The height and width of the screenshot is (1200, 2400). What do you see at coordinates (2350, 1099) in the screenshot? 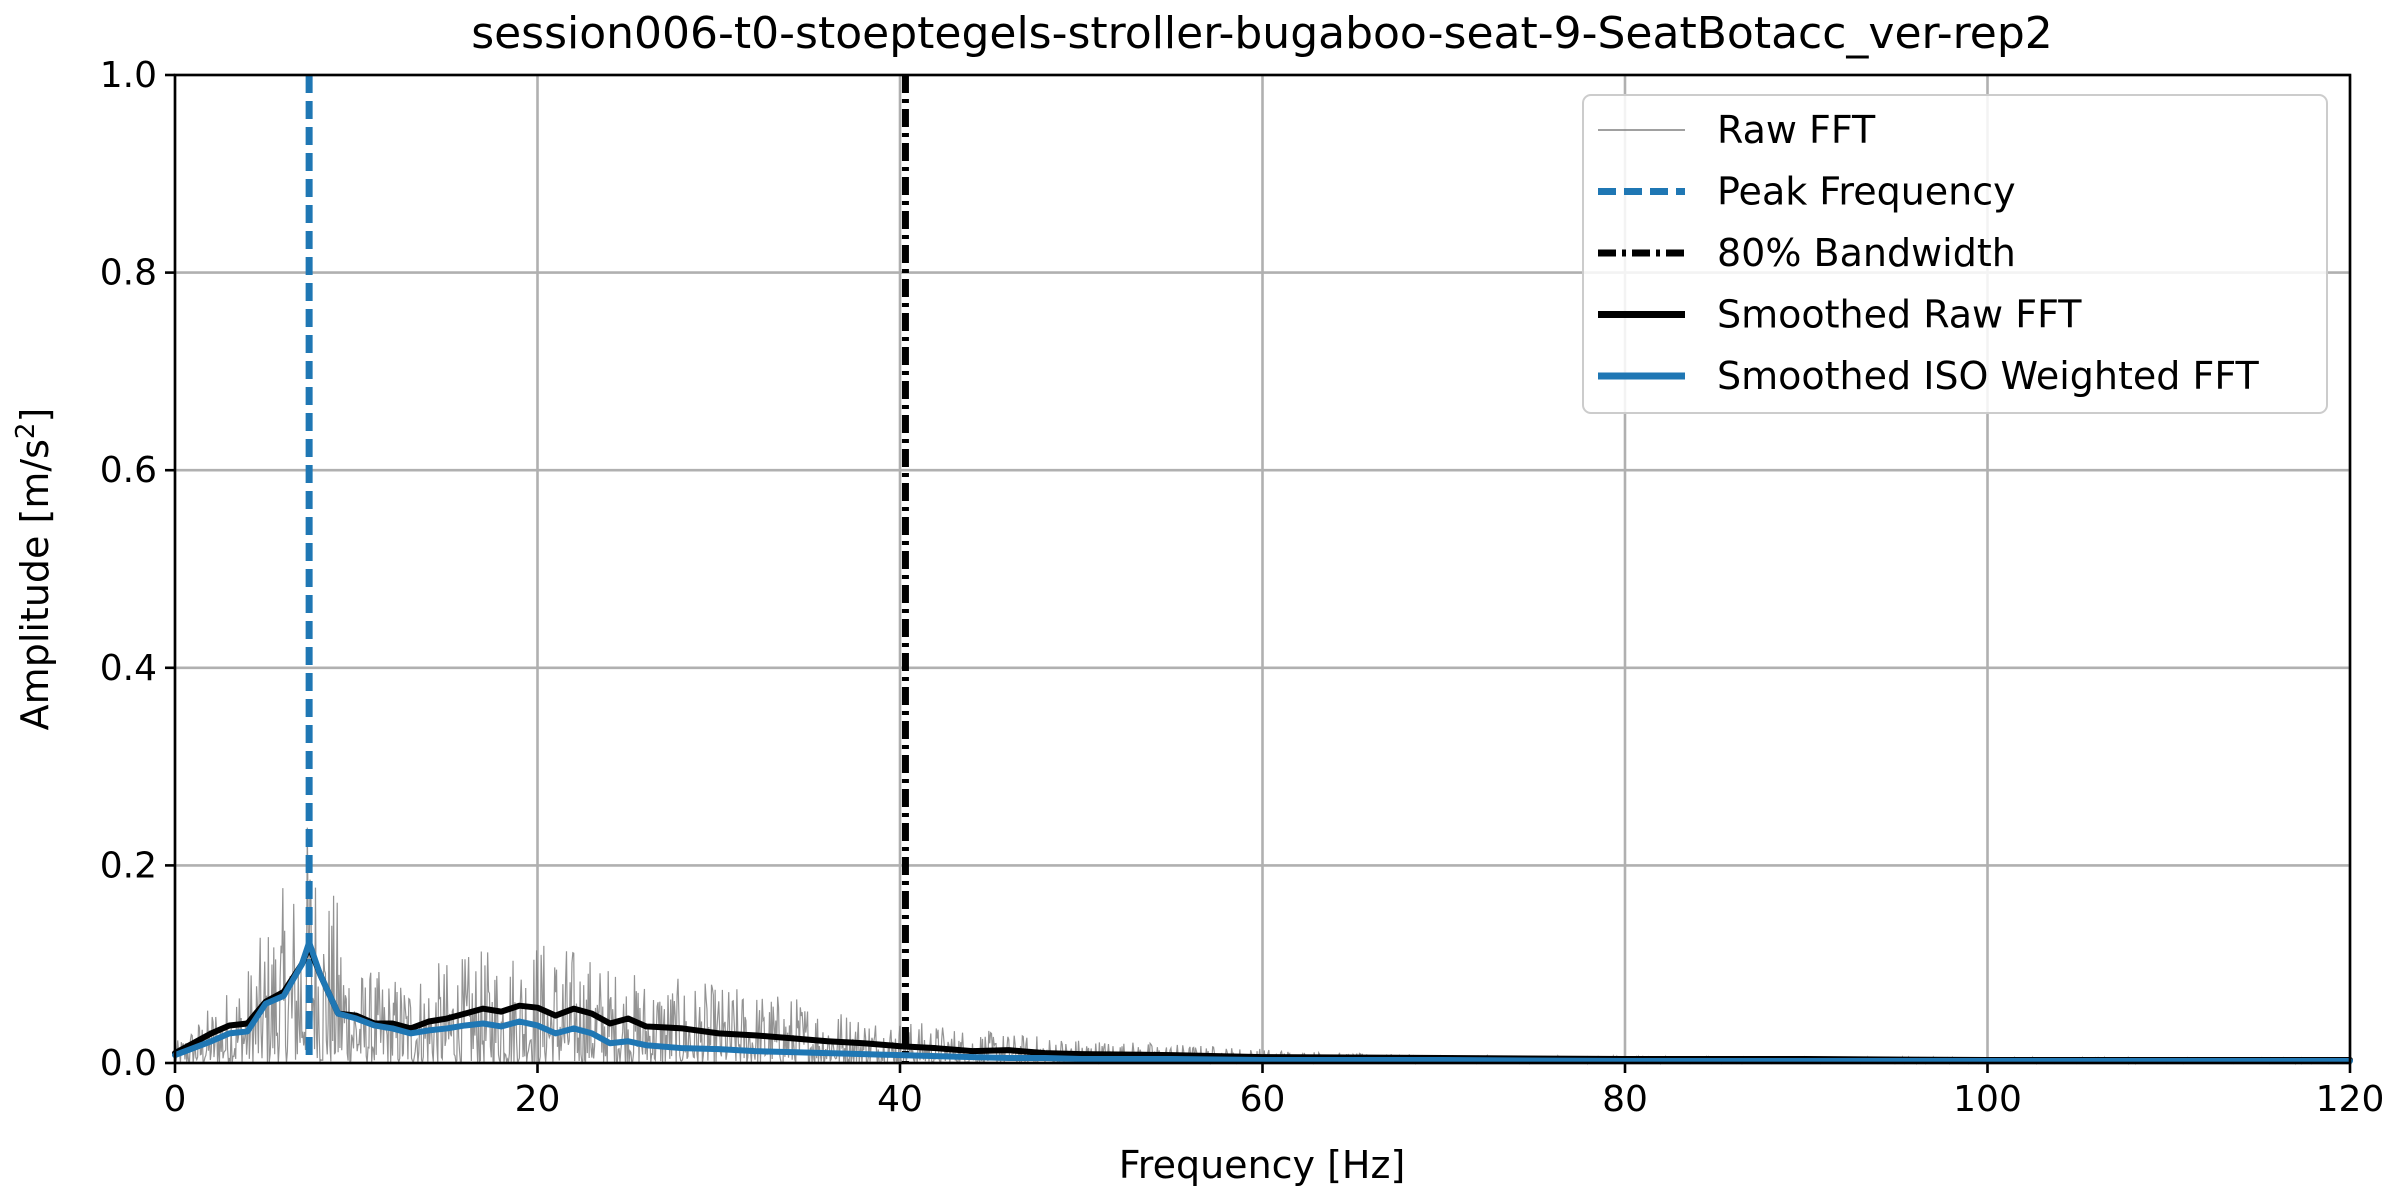
I see `x-tick-label: 120` at bounding box center [2350, 1099].